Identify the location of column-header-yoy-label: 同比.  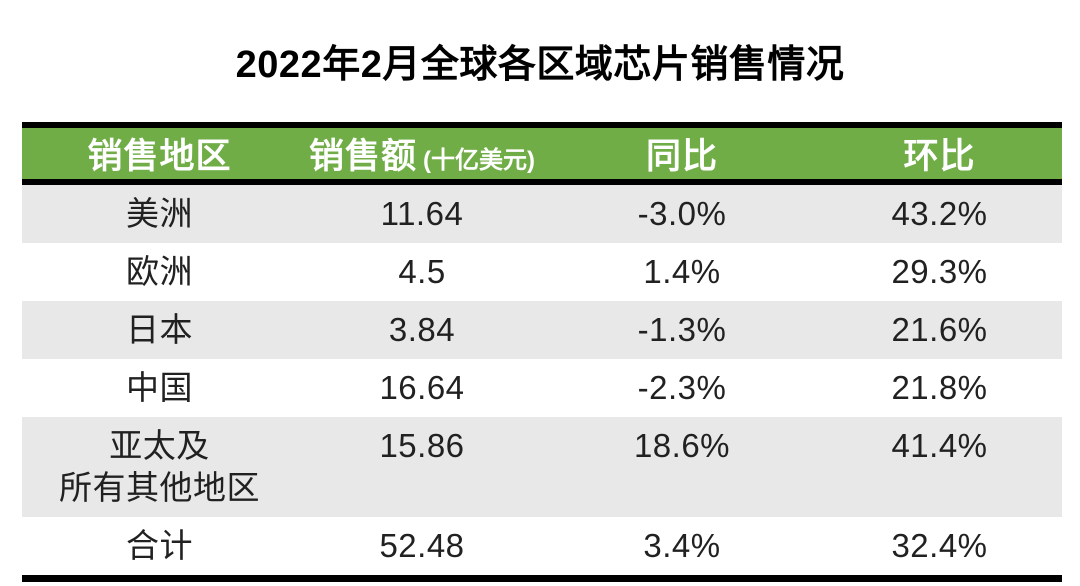
(681, 156).